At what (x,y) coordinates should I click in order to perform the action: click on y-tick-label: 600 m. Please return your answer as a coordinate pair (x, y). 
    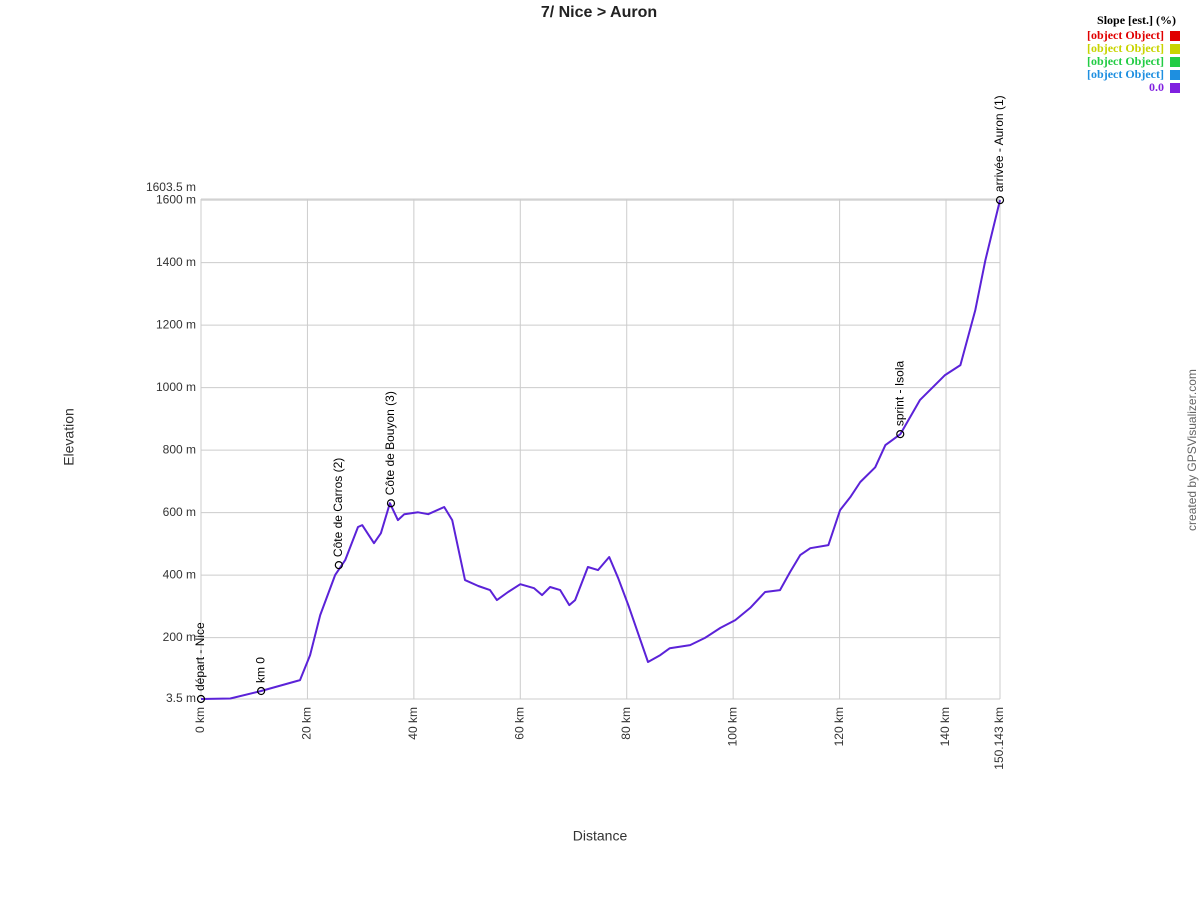
    Looking at the image, I should click on (179, 512).